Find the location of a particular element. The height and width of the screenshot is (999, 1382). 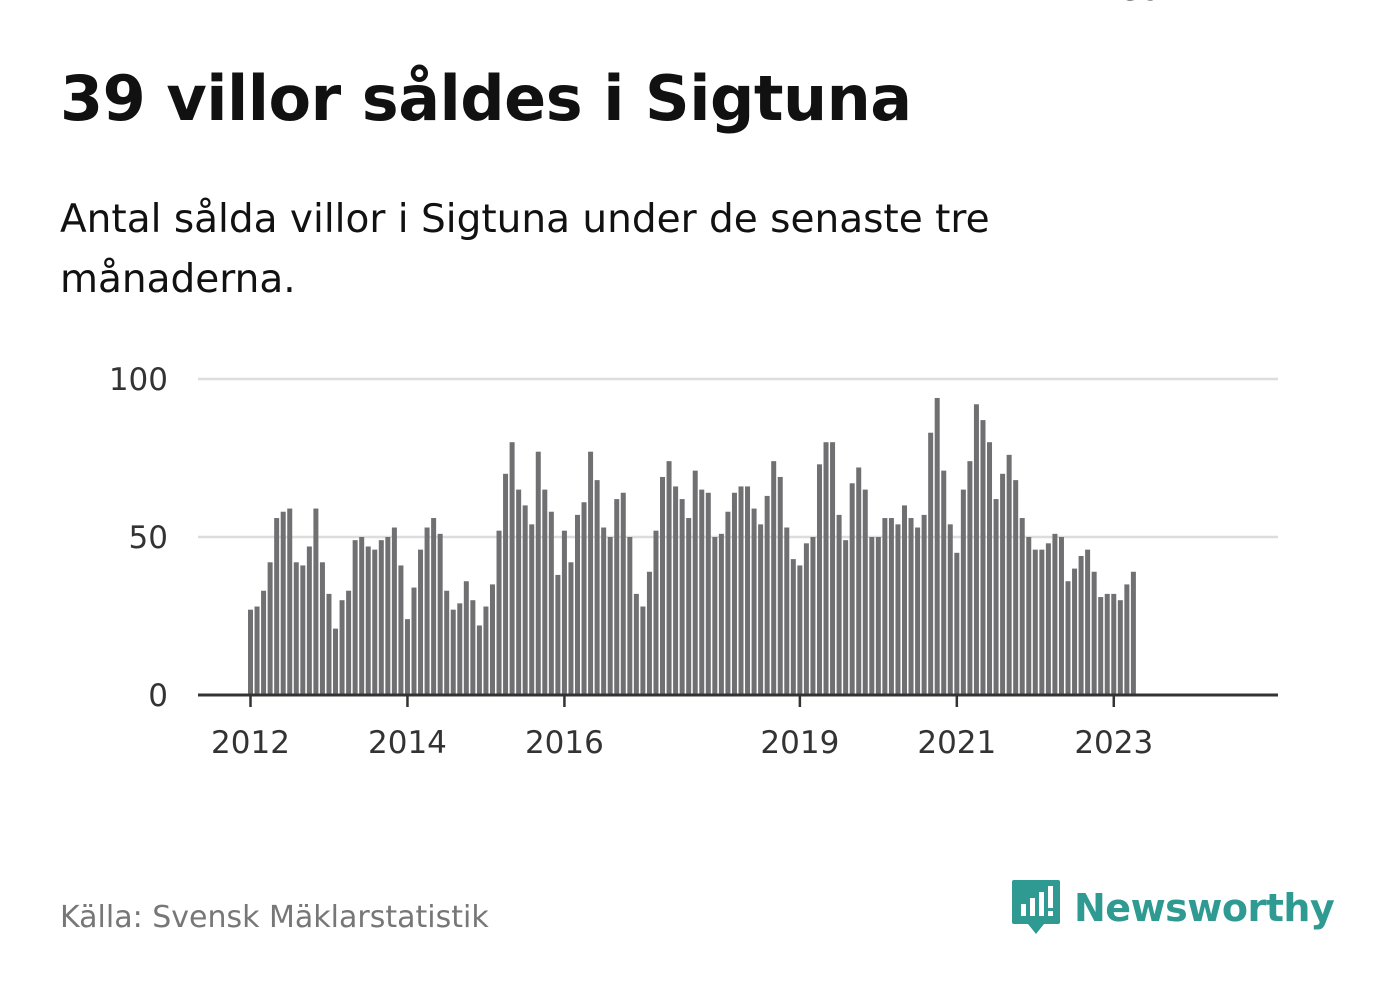

x-tick-label: 2014 is located at coordinates (407, 743).